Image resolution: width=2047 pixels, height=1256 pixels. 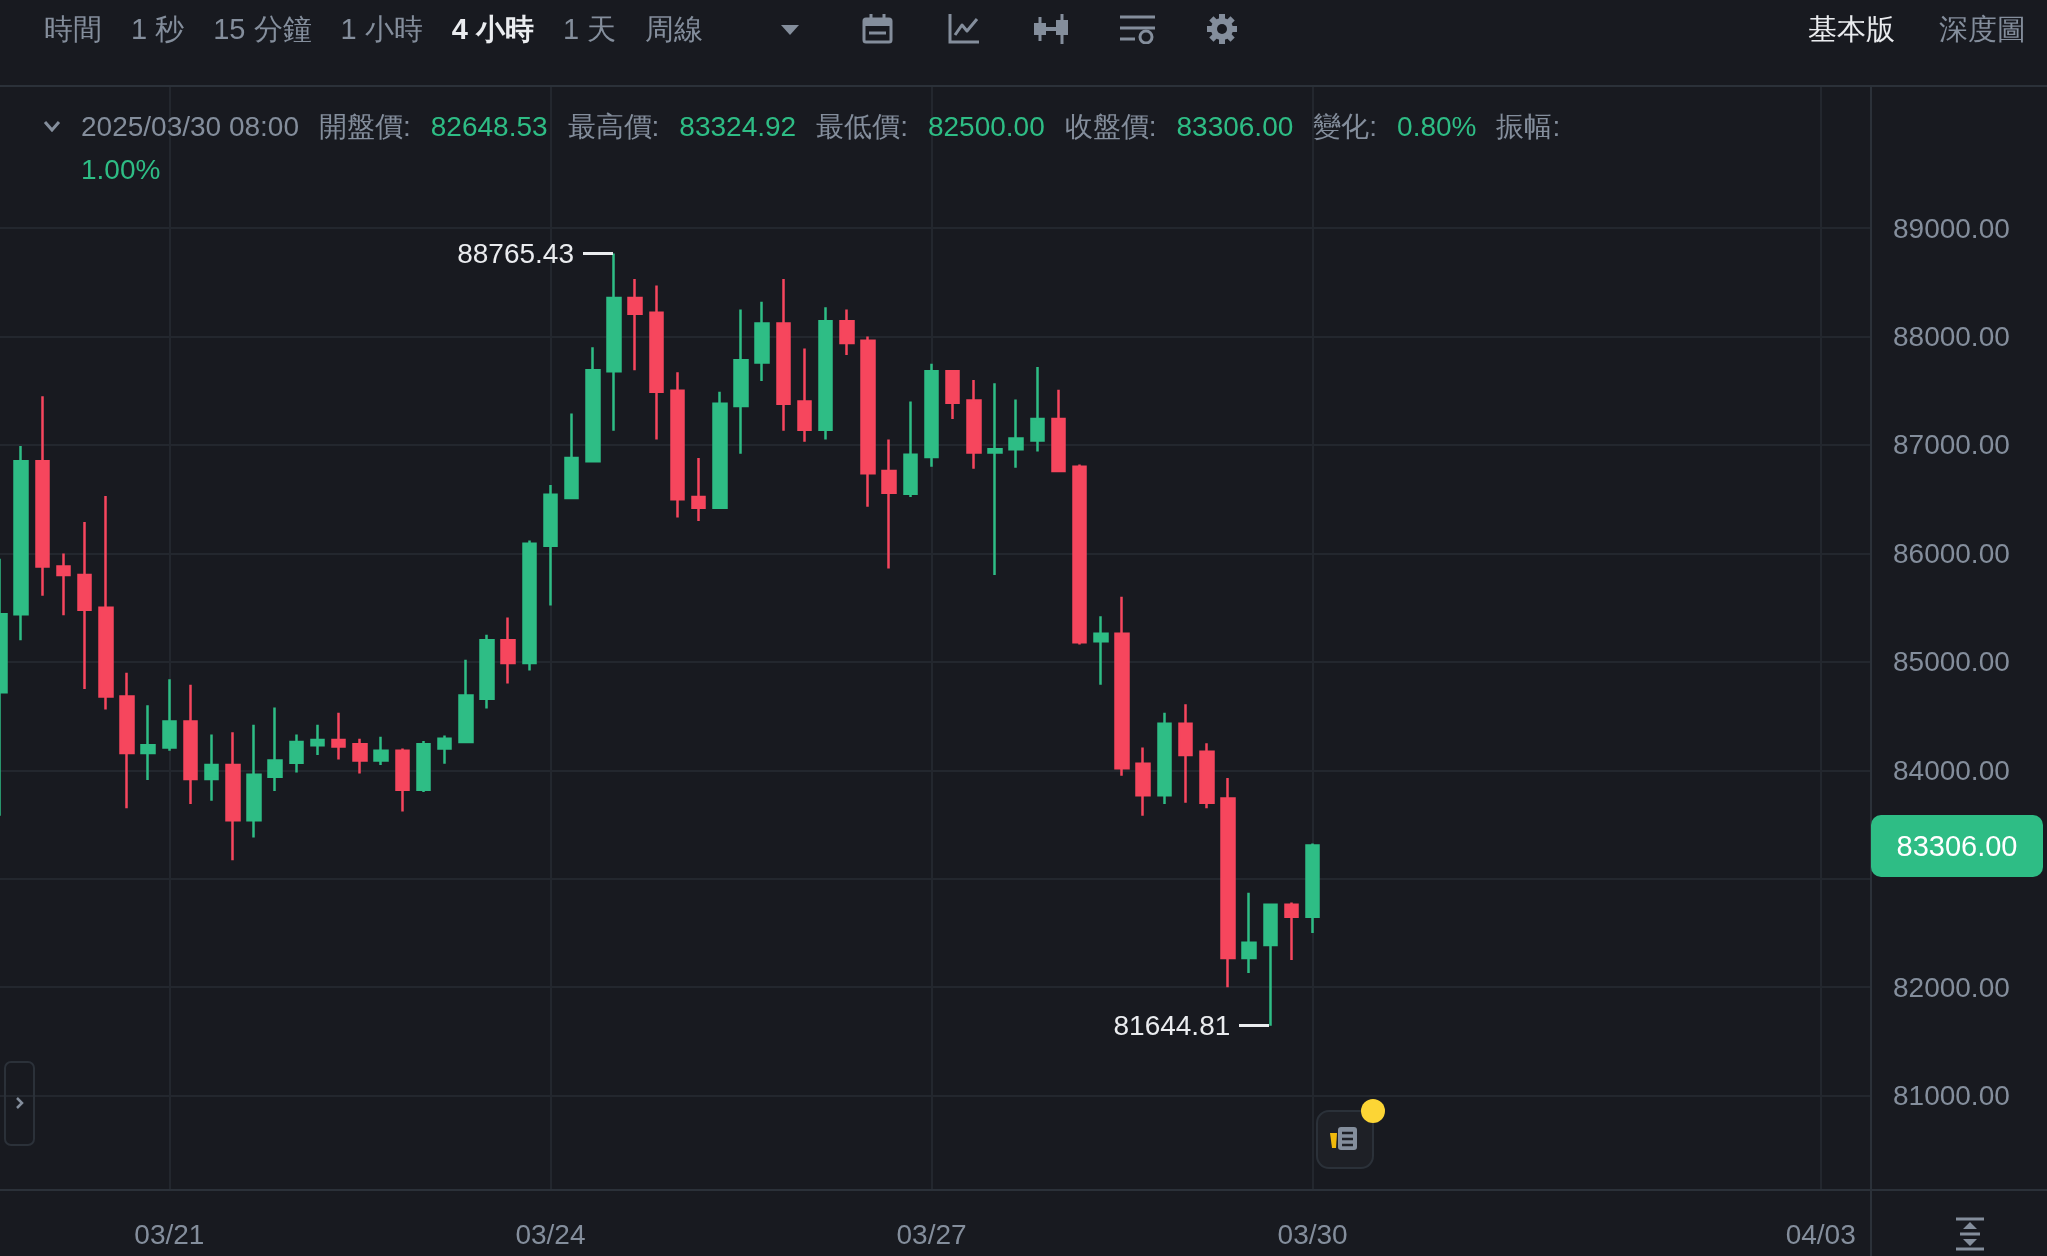 What do you see at coordinates (190, 127) in the screenshot?
I see `annotation: 2025/03/30 08:00` at bounding box center [190, 127].